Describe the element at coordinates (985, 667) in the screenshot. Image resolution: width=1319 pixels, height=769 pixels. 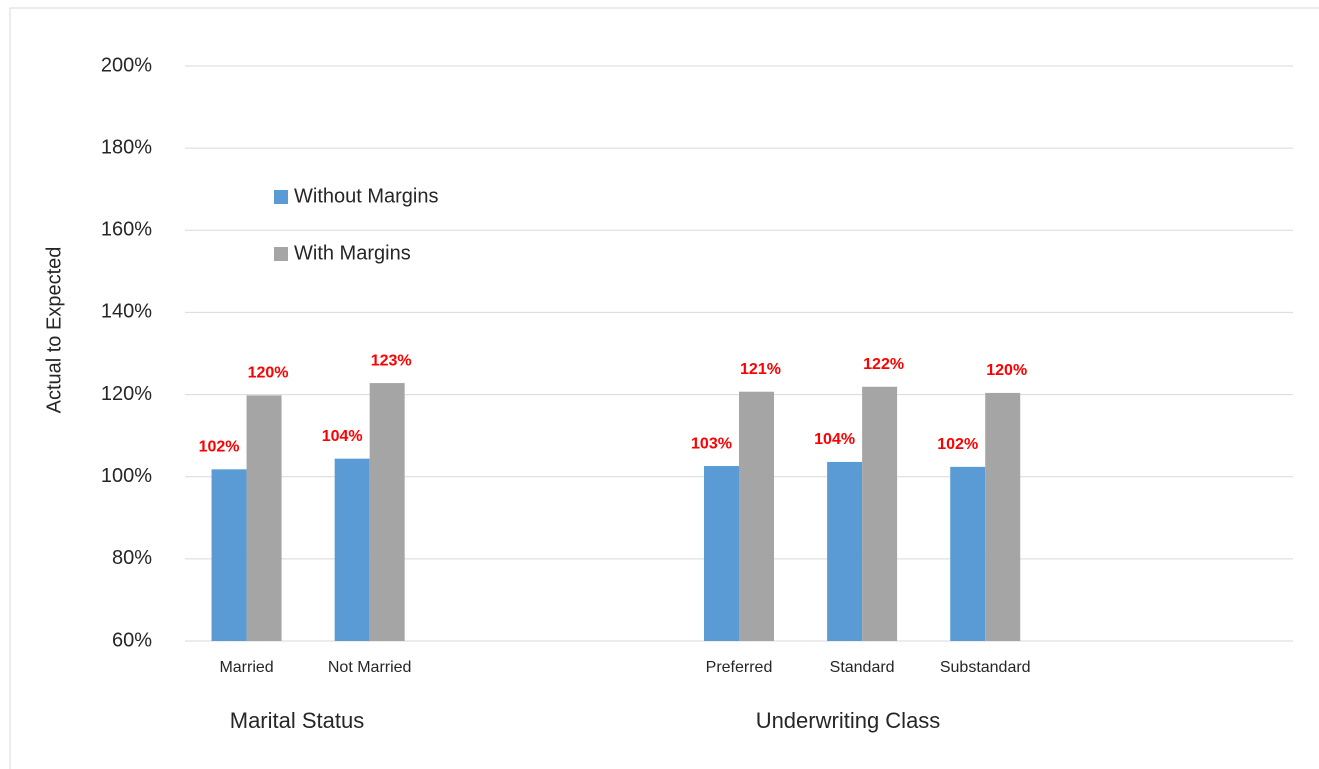
I see `x-tick-label: Substandard` at that location.